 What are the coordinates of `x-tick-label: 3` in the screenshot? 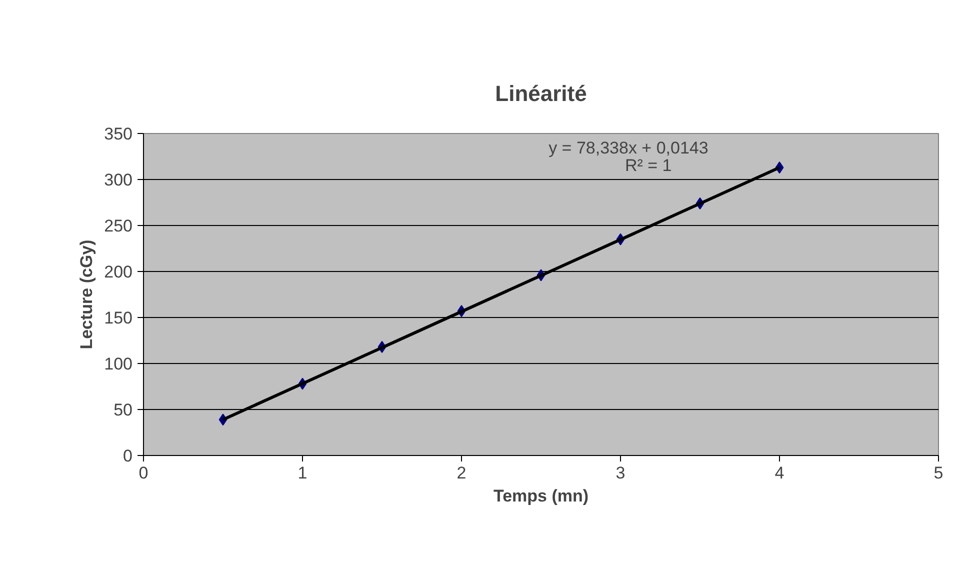 It's located at (621, 473).